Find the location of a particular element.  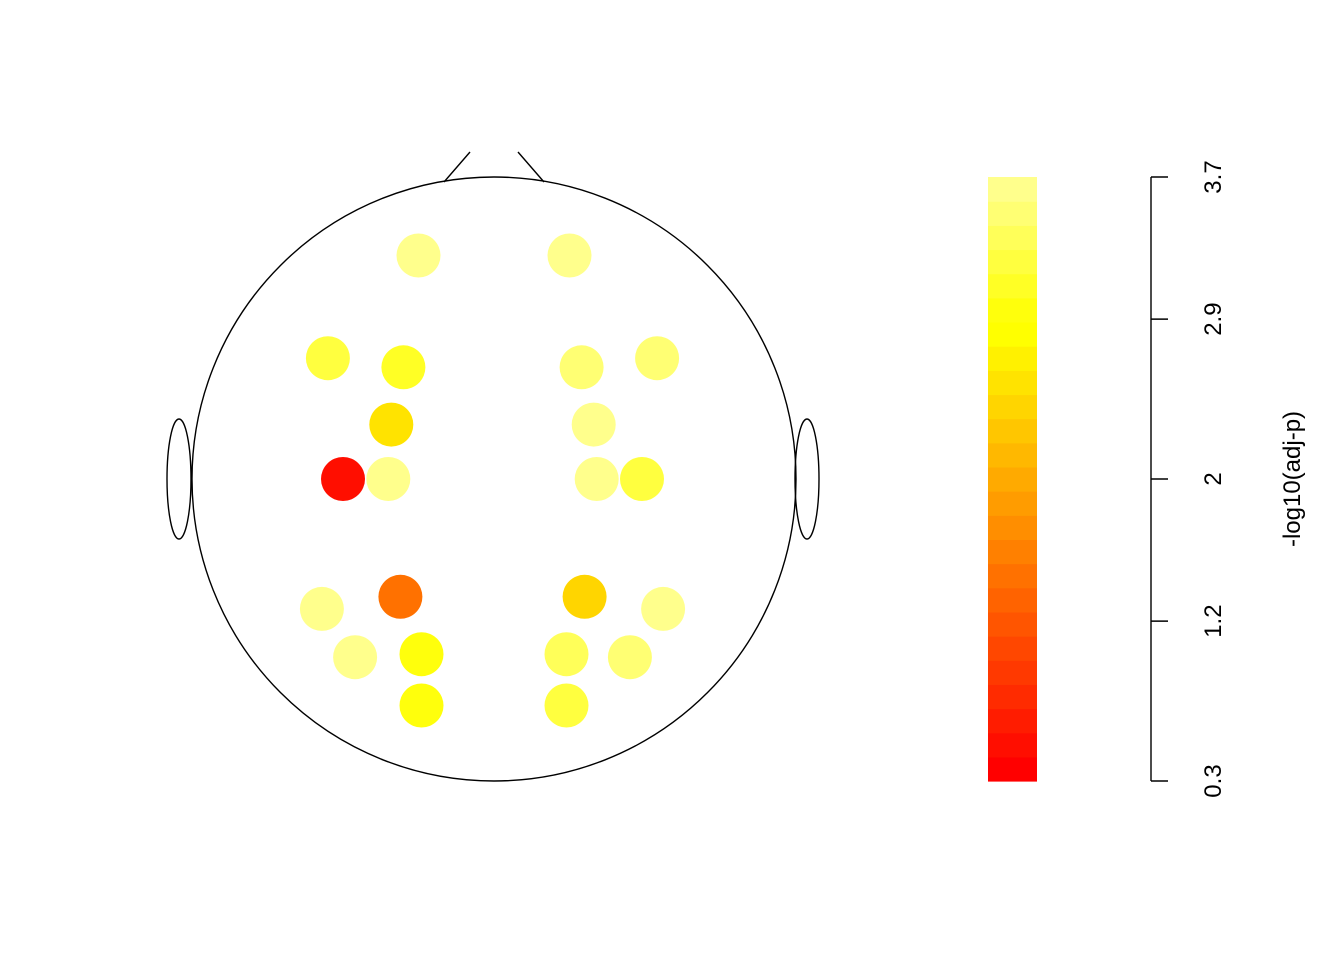

nose is located at coordinates (494, 167).